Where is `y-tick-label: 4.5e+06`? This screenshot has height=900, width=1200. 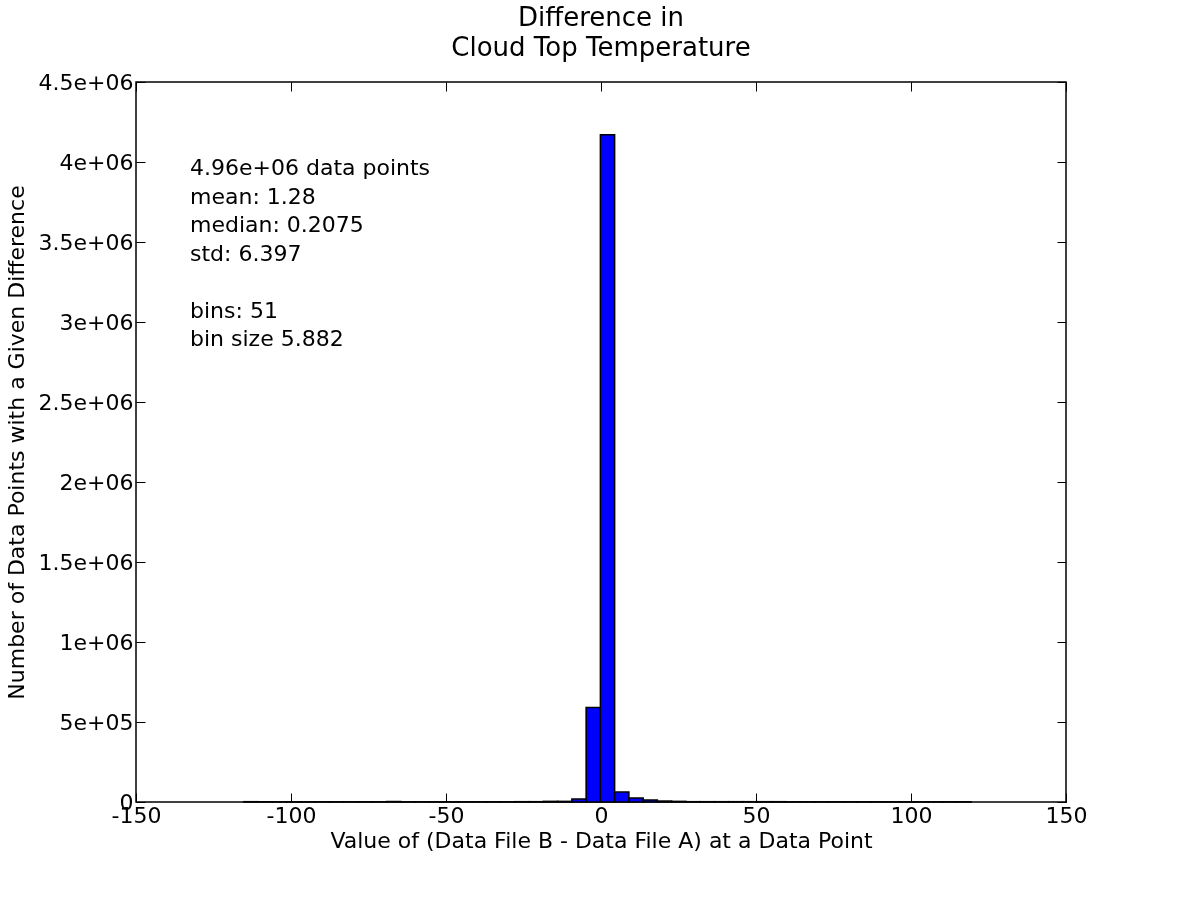
y-tick-label: 4.5e+06 is located at coordinates (86, 82).